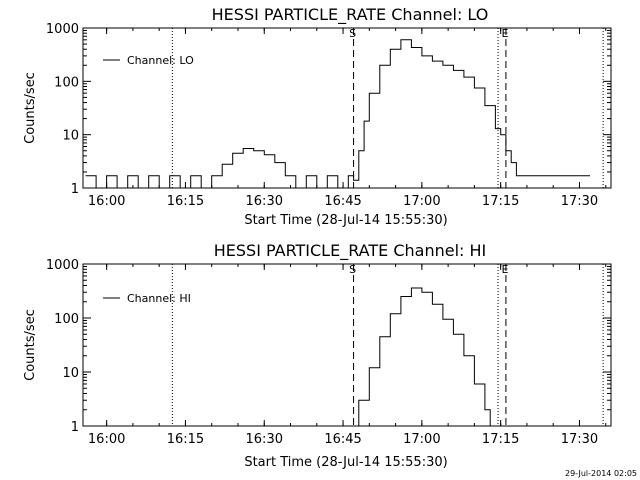 The height and width of the screenshot is (480, 640). What do you see at coordinates (62, 29) in the screenshot?
I see `y-tick-label-lo: 1000` at bounding box center [62, 29].